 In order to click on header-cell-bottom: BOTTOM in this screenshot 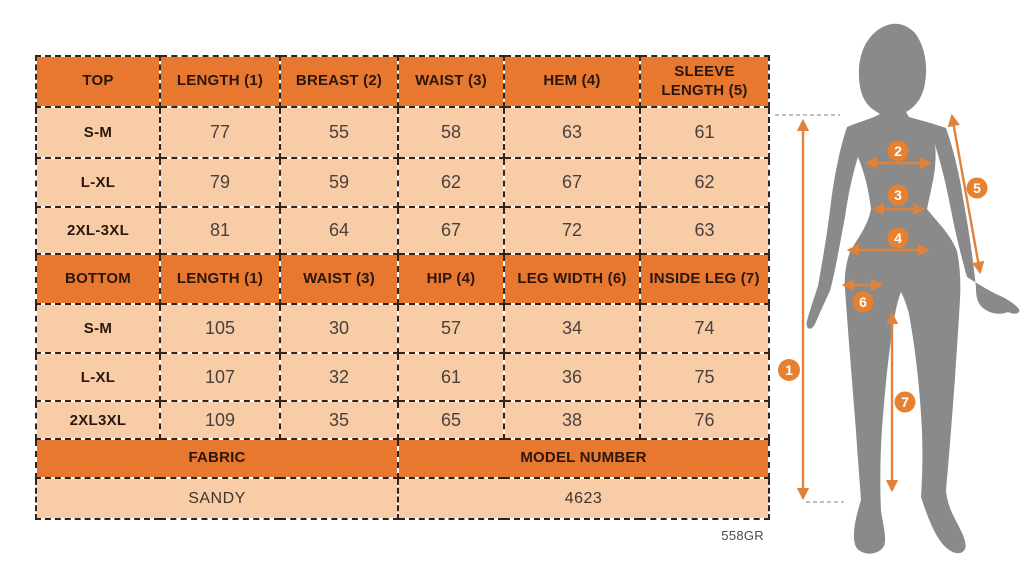, I will do `click(98, 279)`.